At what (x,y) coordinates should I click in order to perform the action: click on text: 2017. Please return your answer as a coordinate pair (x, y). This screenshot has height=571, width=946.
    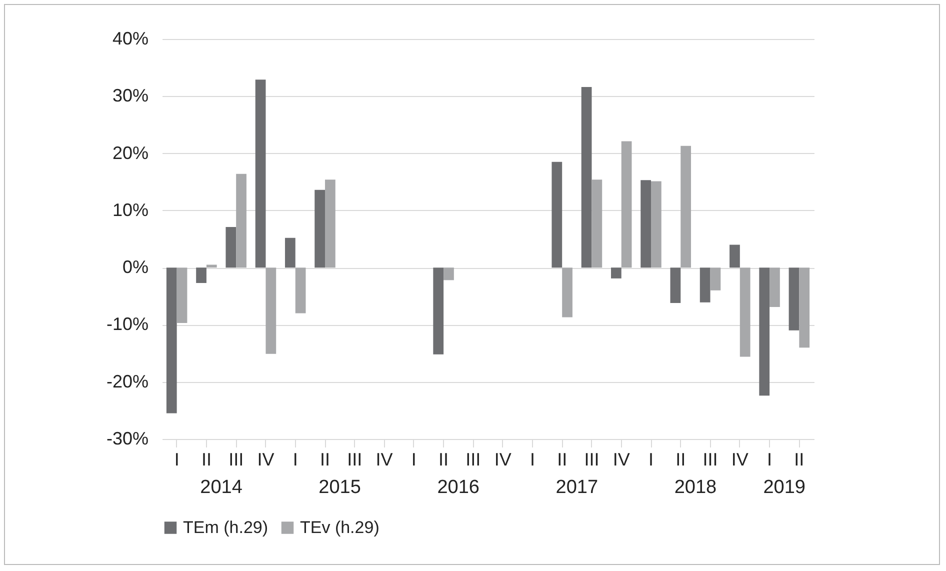
    Looking at the image, I should click on (577, 487).